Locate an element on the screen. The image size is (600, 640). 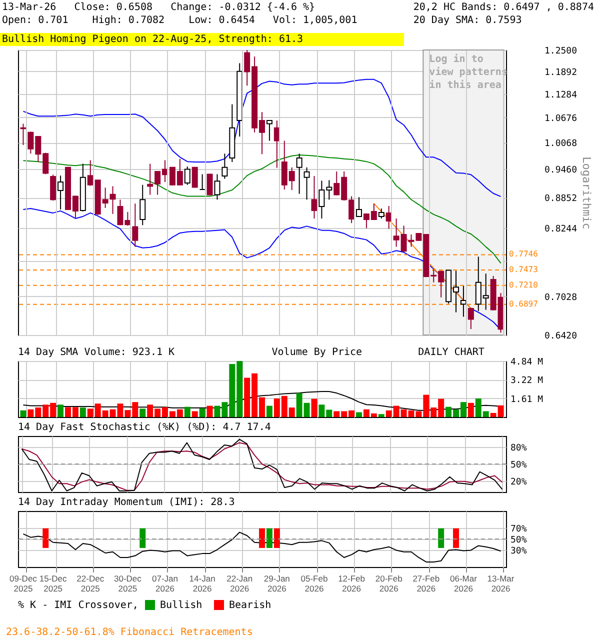
y-tick-label: 0.7028 is located at coordinates (561, 297).